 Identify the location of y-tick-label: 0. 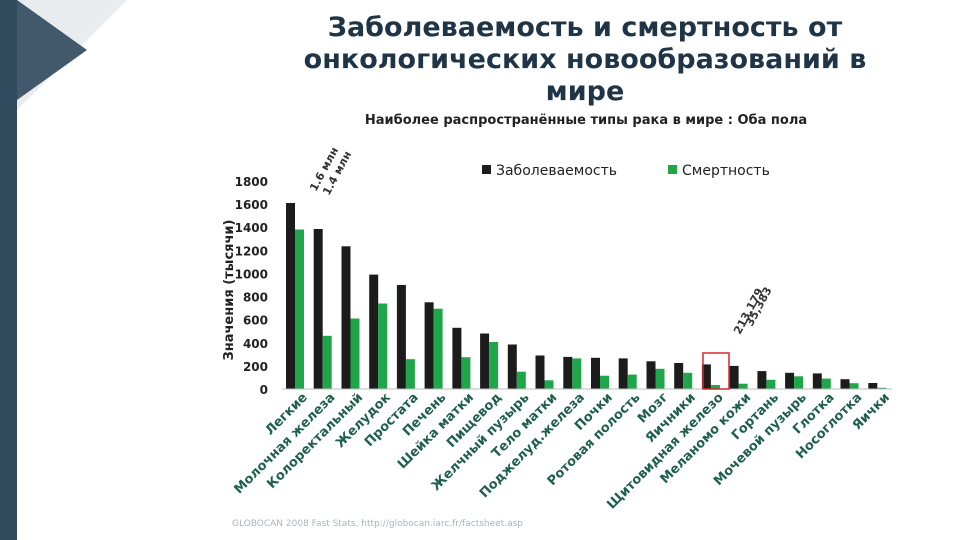
(264, 390).